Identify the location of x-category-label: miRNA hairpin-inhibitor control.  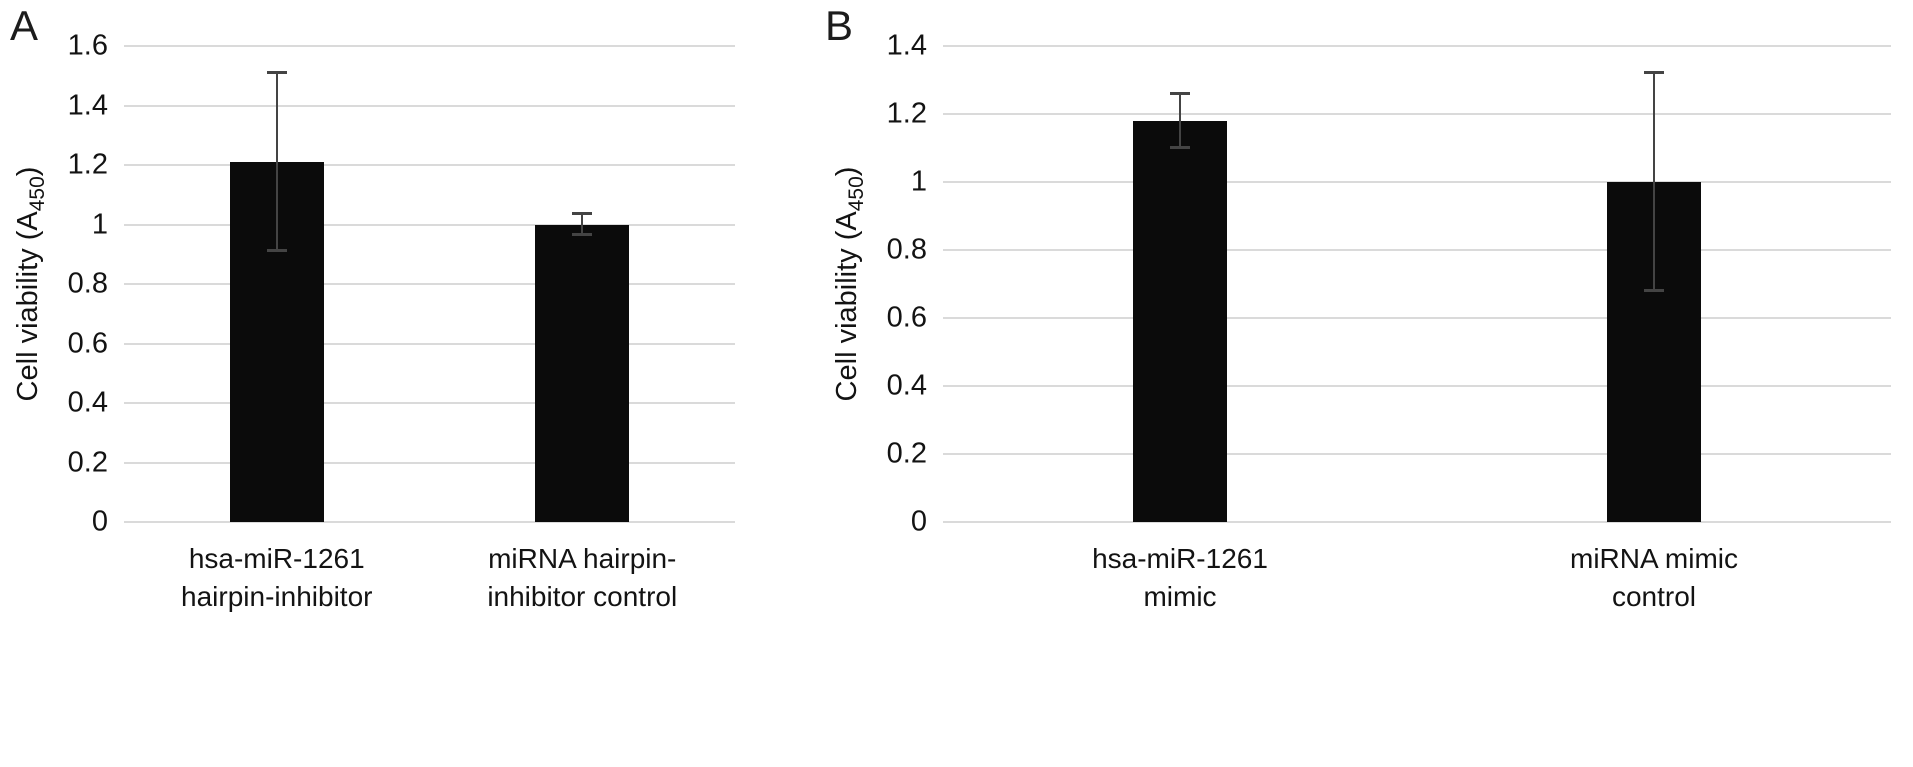
(582, 578).